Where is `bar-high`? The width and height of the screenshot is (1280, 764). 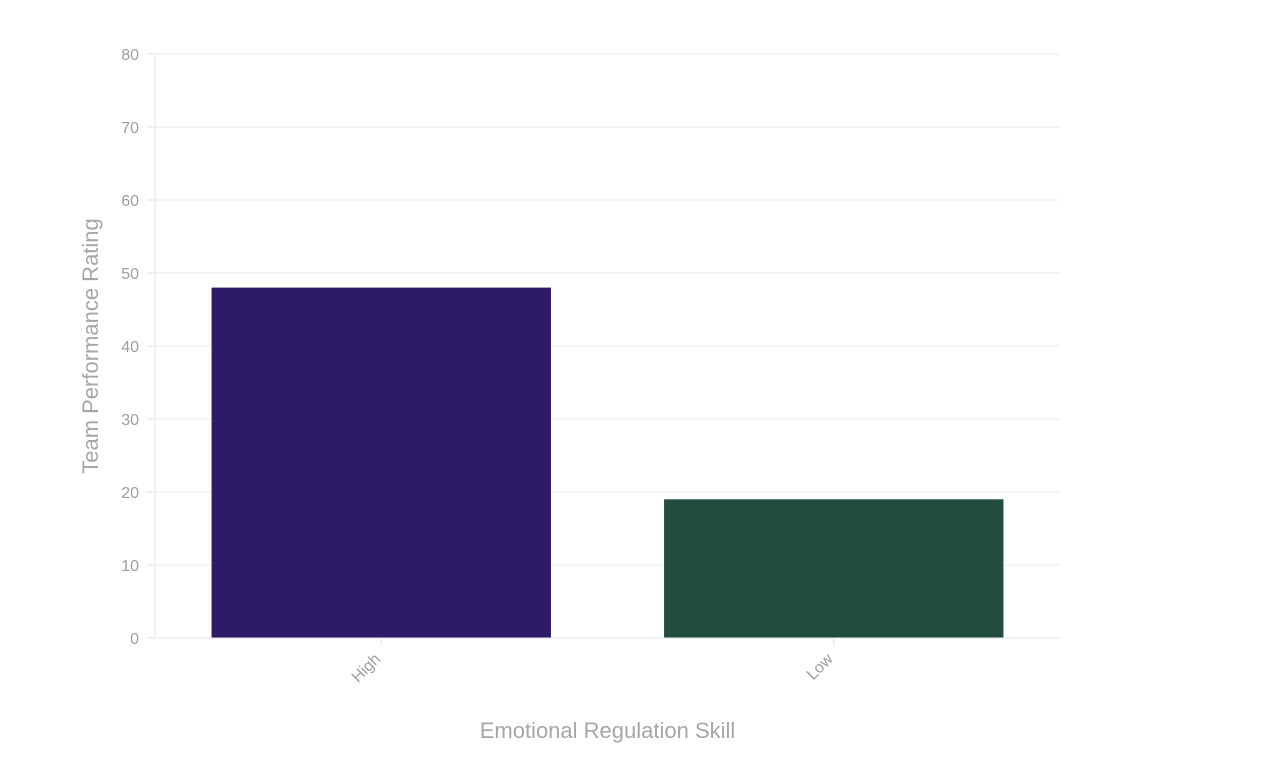
bar-high is located at coordinates (381, 462).